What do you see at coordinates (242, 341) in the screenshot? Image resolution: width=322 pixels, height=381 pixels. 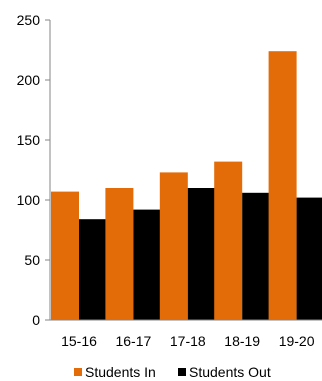 I see `x-tick-label: 18-19` at bounding box center [242, 341].